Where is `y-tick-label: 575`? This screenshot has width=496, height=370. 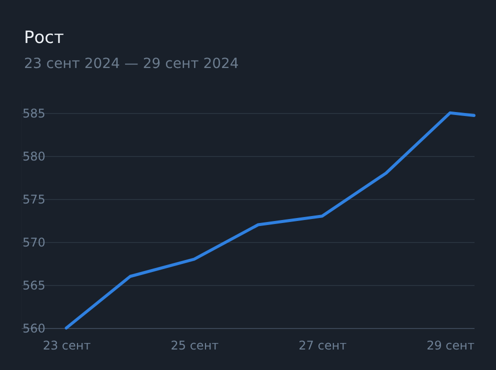 y-tick-label: 575 is located at coordinates (34, 199).